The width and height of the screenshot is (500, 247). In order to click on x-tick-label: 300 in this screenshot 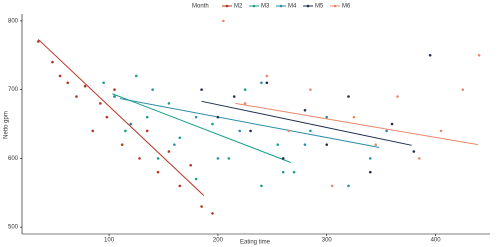, I will do `click(327, 241)`.